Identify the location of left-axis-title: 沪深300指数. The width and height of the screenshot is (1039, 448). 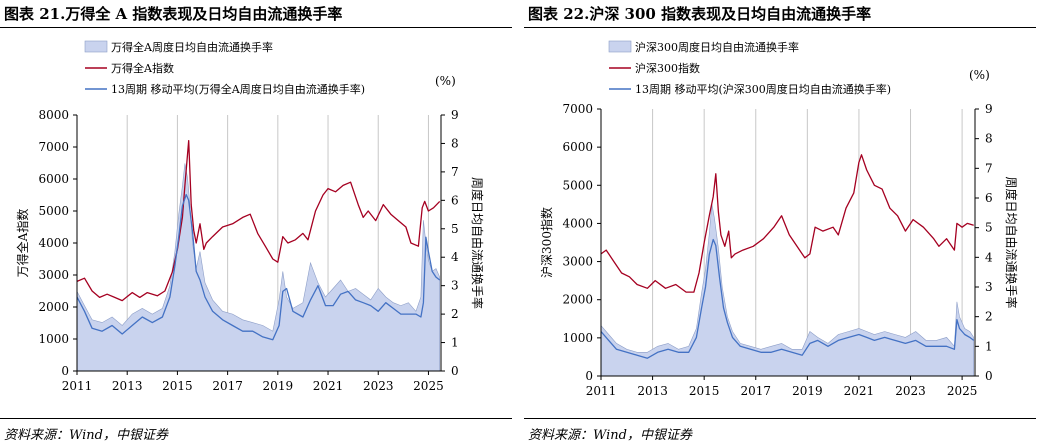
(546, 242).